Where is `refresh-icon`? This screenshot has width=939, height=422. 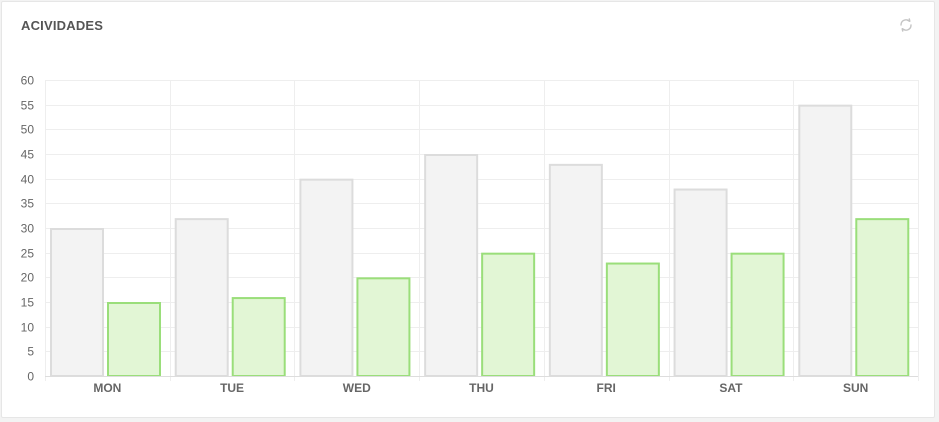
refresh-icon is located at coordinates (906, 25).